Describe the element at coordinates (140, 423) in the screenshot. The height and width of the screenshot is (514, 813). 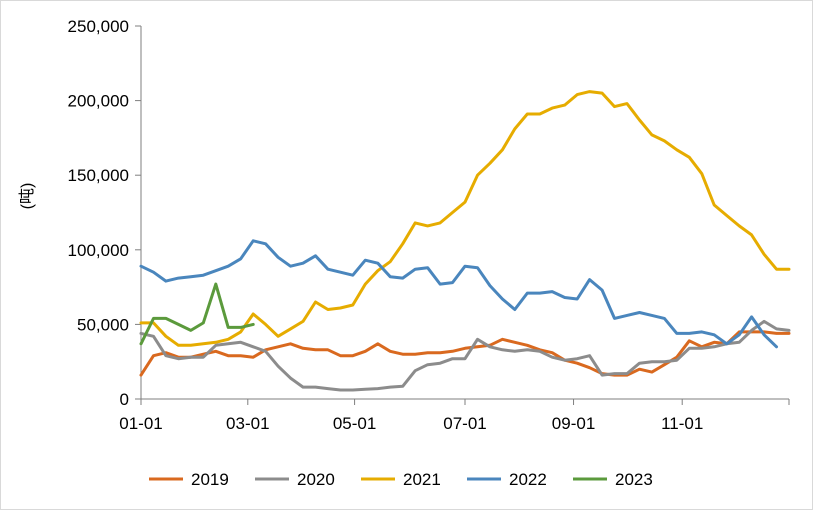
I see `x-tick-label: 01-01` at that location.